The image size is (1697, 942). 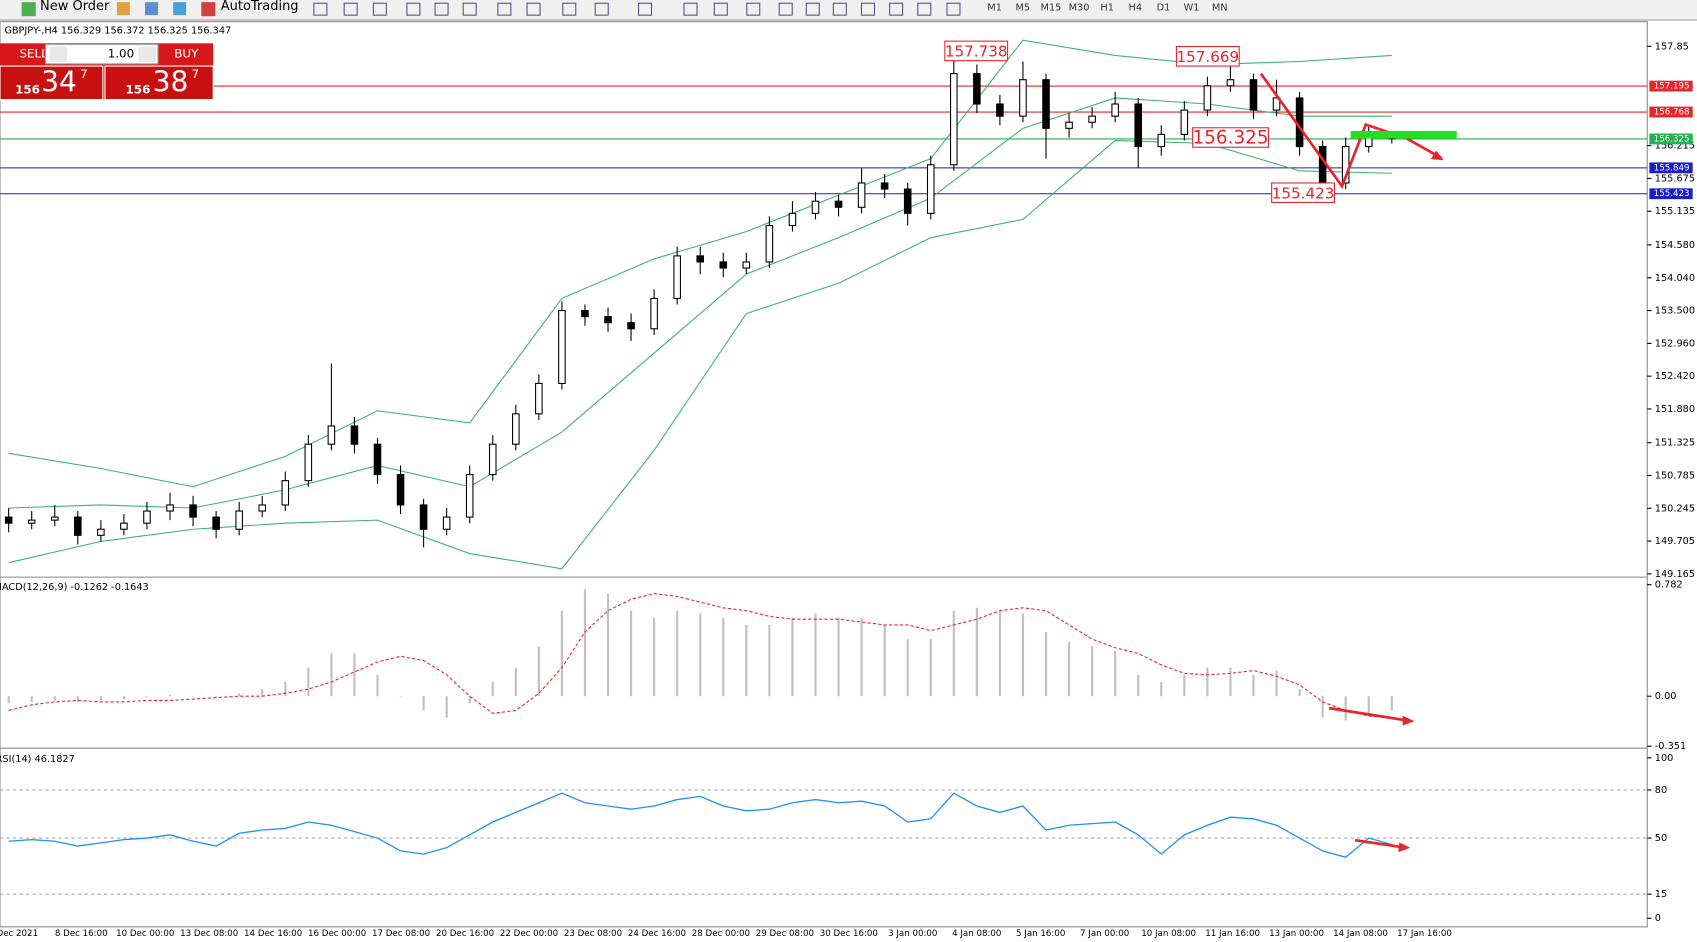 I want to click on y-tick-label: 151.880, so click(x=1675, y=409).